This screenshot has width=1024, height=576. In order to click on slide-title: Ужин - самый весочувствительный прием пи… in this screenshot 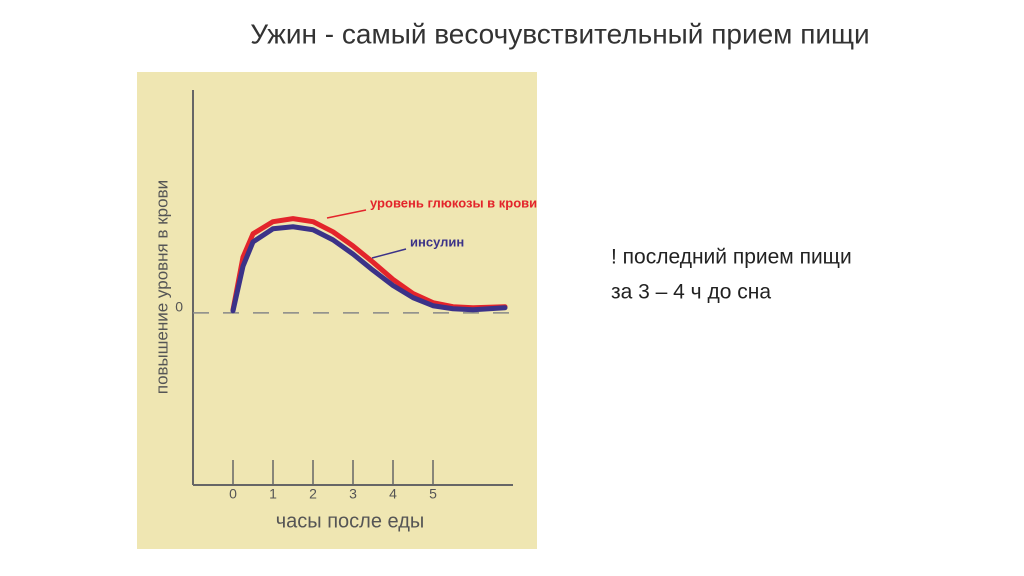, I will do `click(559, 33)`.